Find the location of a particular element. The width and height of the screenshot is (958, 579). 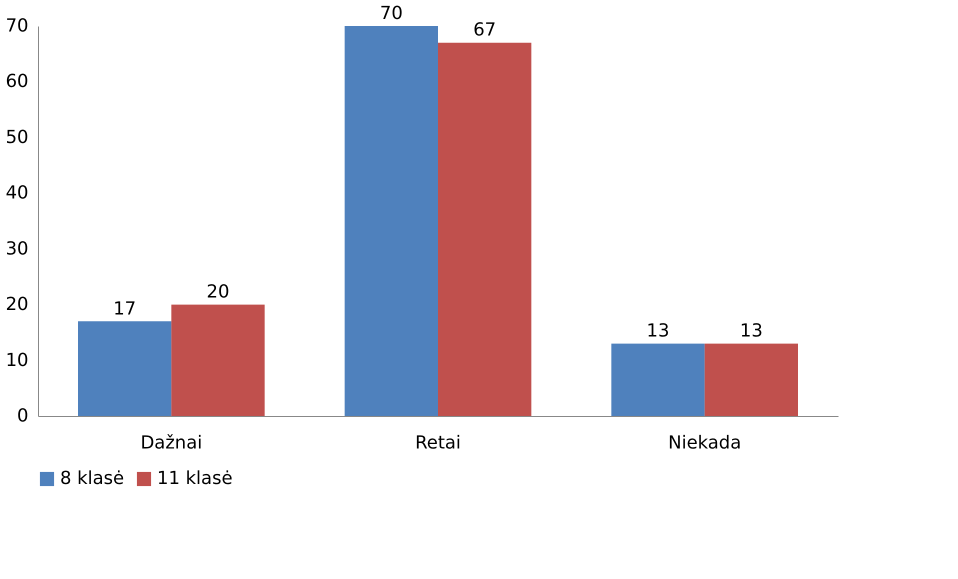

y-tick-label: 0 is located at coordinates (22, 416).